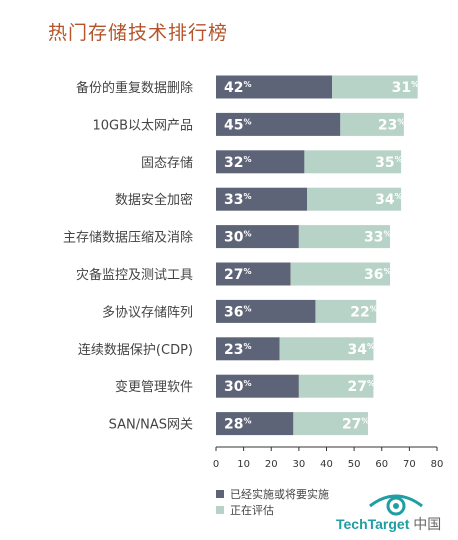 The image size is (458, 540). Describe the element at coordinates (406, 88) in the screenshot. I see `data-label: 31%` at that location.